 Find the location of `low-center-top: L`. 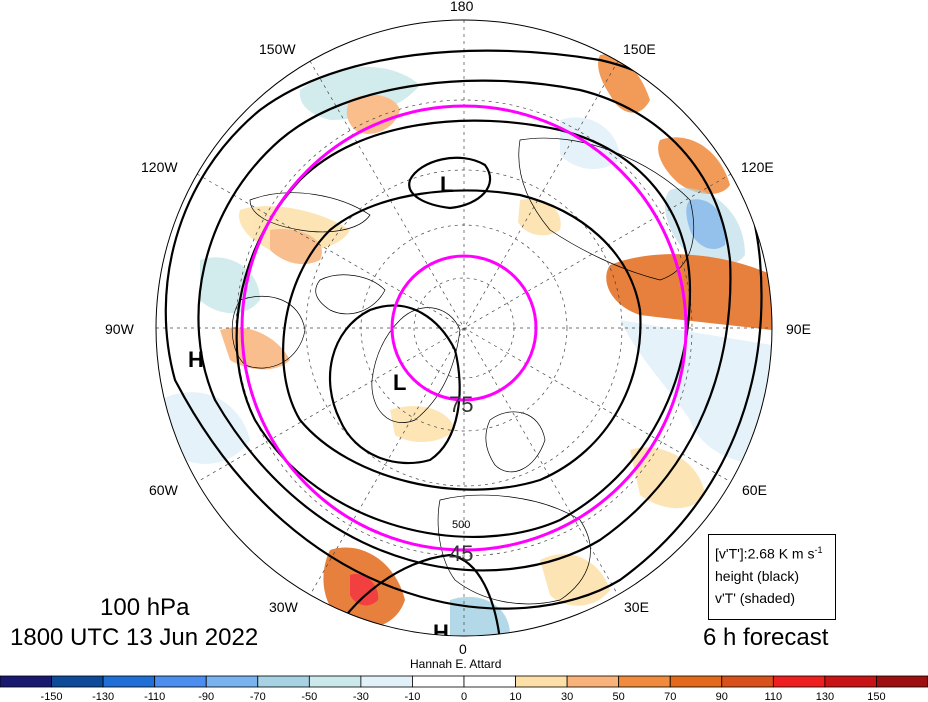

low-center-top: L is located at coordinates (446, 184).